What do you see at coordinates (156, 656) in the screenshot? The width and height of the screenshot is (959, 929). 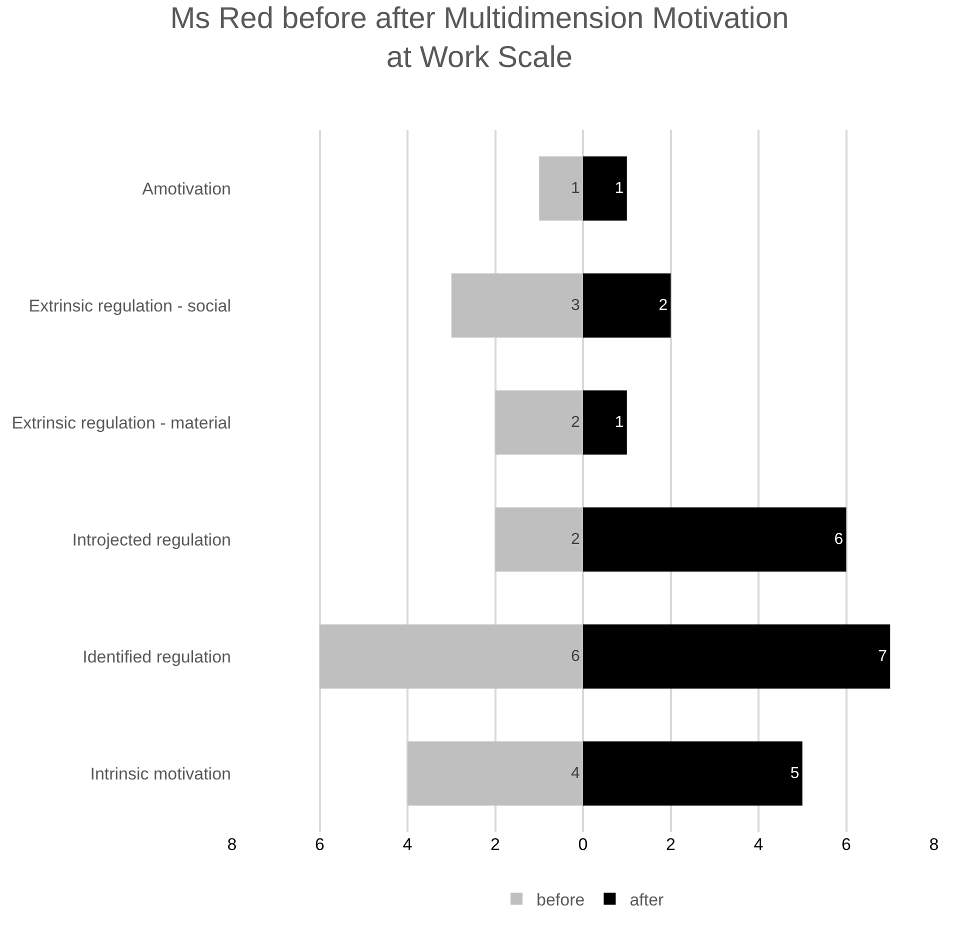 I see `y-tick-label: Identified regulation` at bounding box center [156, 656].